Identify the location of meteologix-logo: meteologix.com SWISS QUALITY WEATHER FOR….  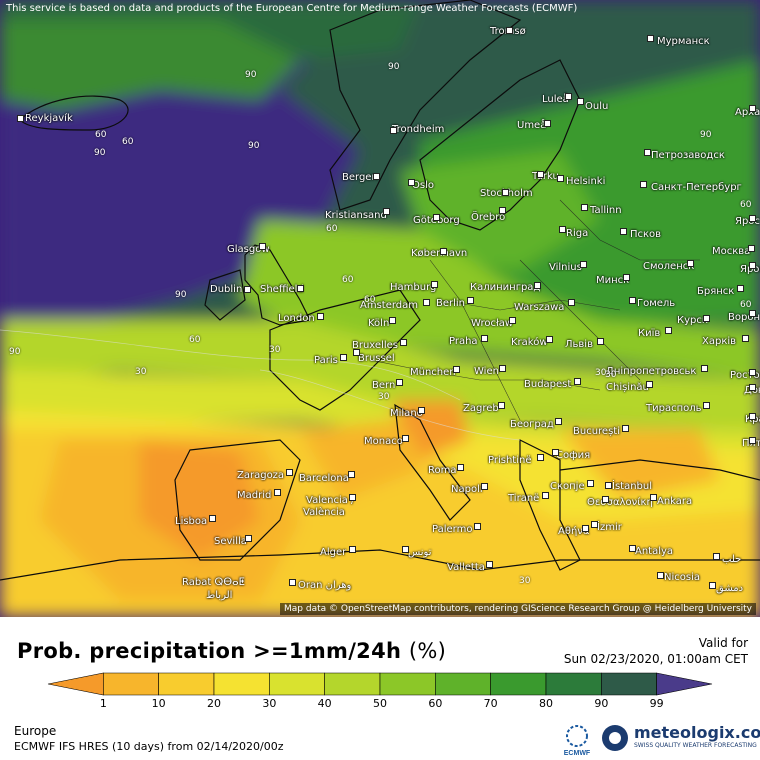
(680, 740).